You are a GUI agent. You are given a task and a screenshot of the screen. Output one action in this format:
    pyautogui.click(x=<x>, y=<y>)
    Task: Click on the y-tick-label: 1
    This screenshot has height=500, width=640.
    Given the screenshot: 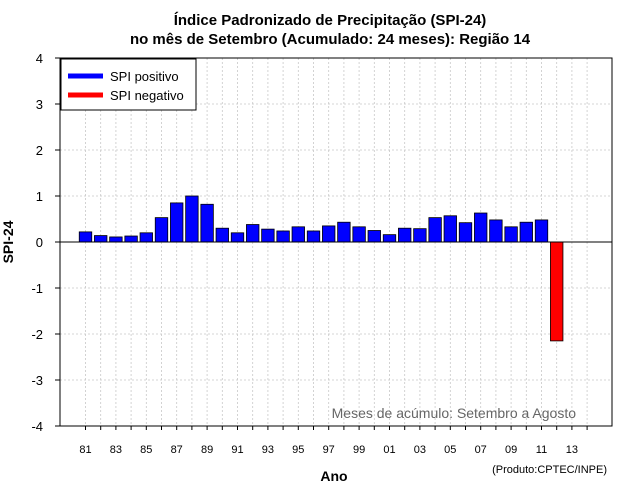 What is the action you would take?
    pyautogui.click(x=39, y=196)
    